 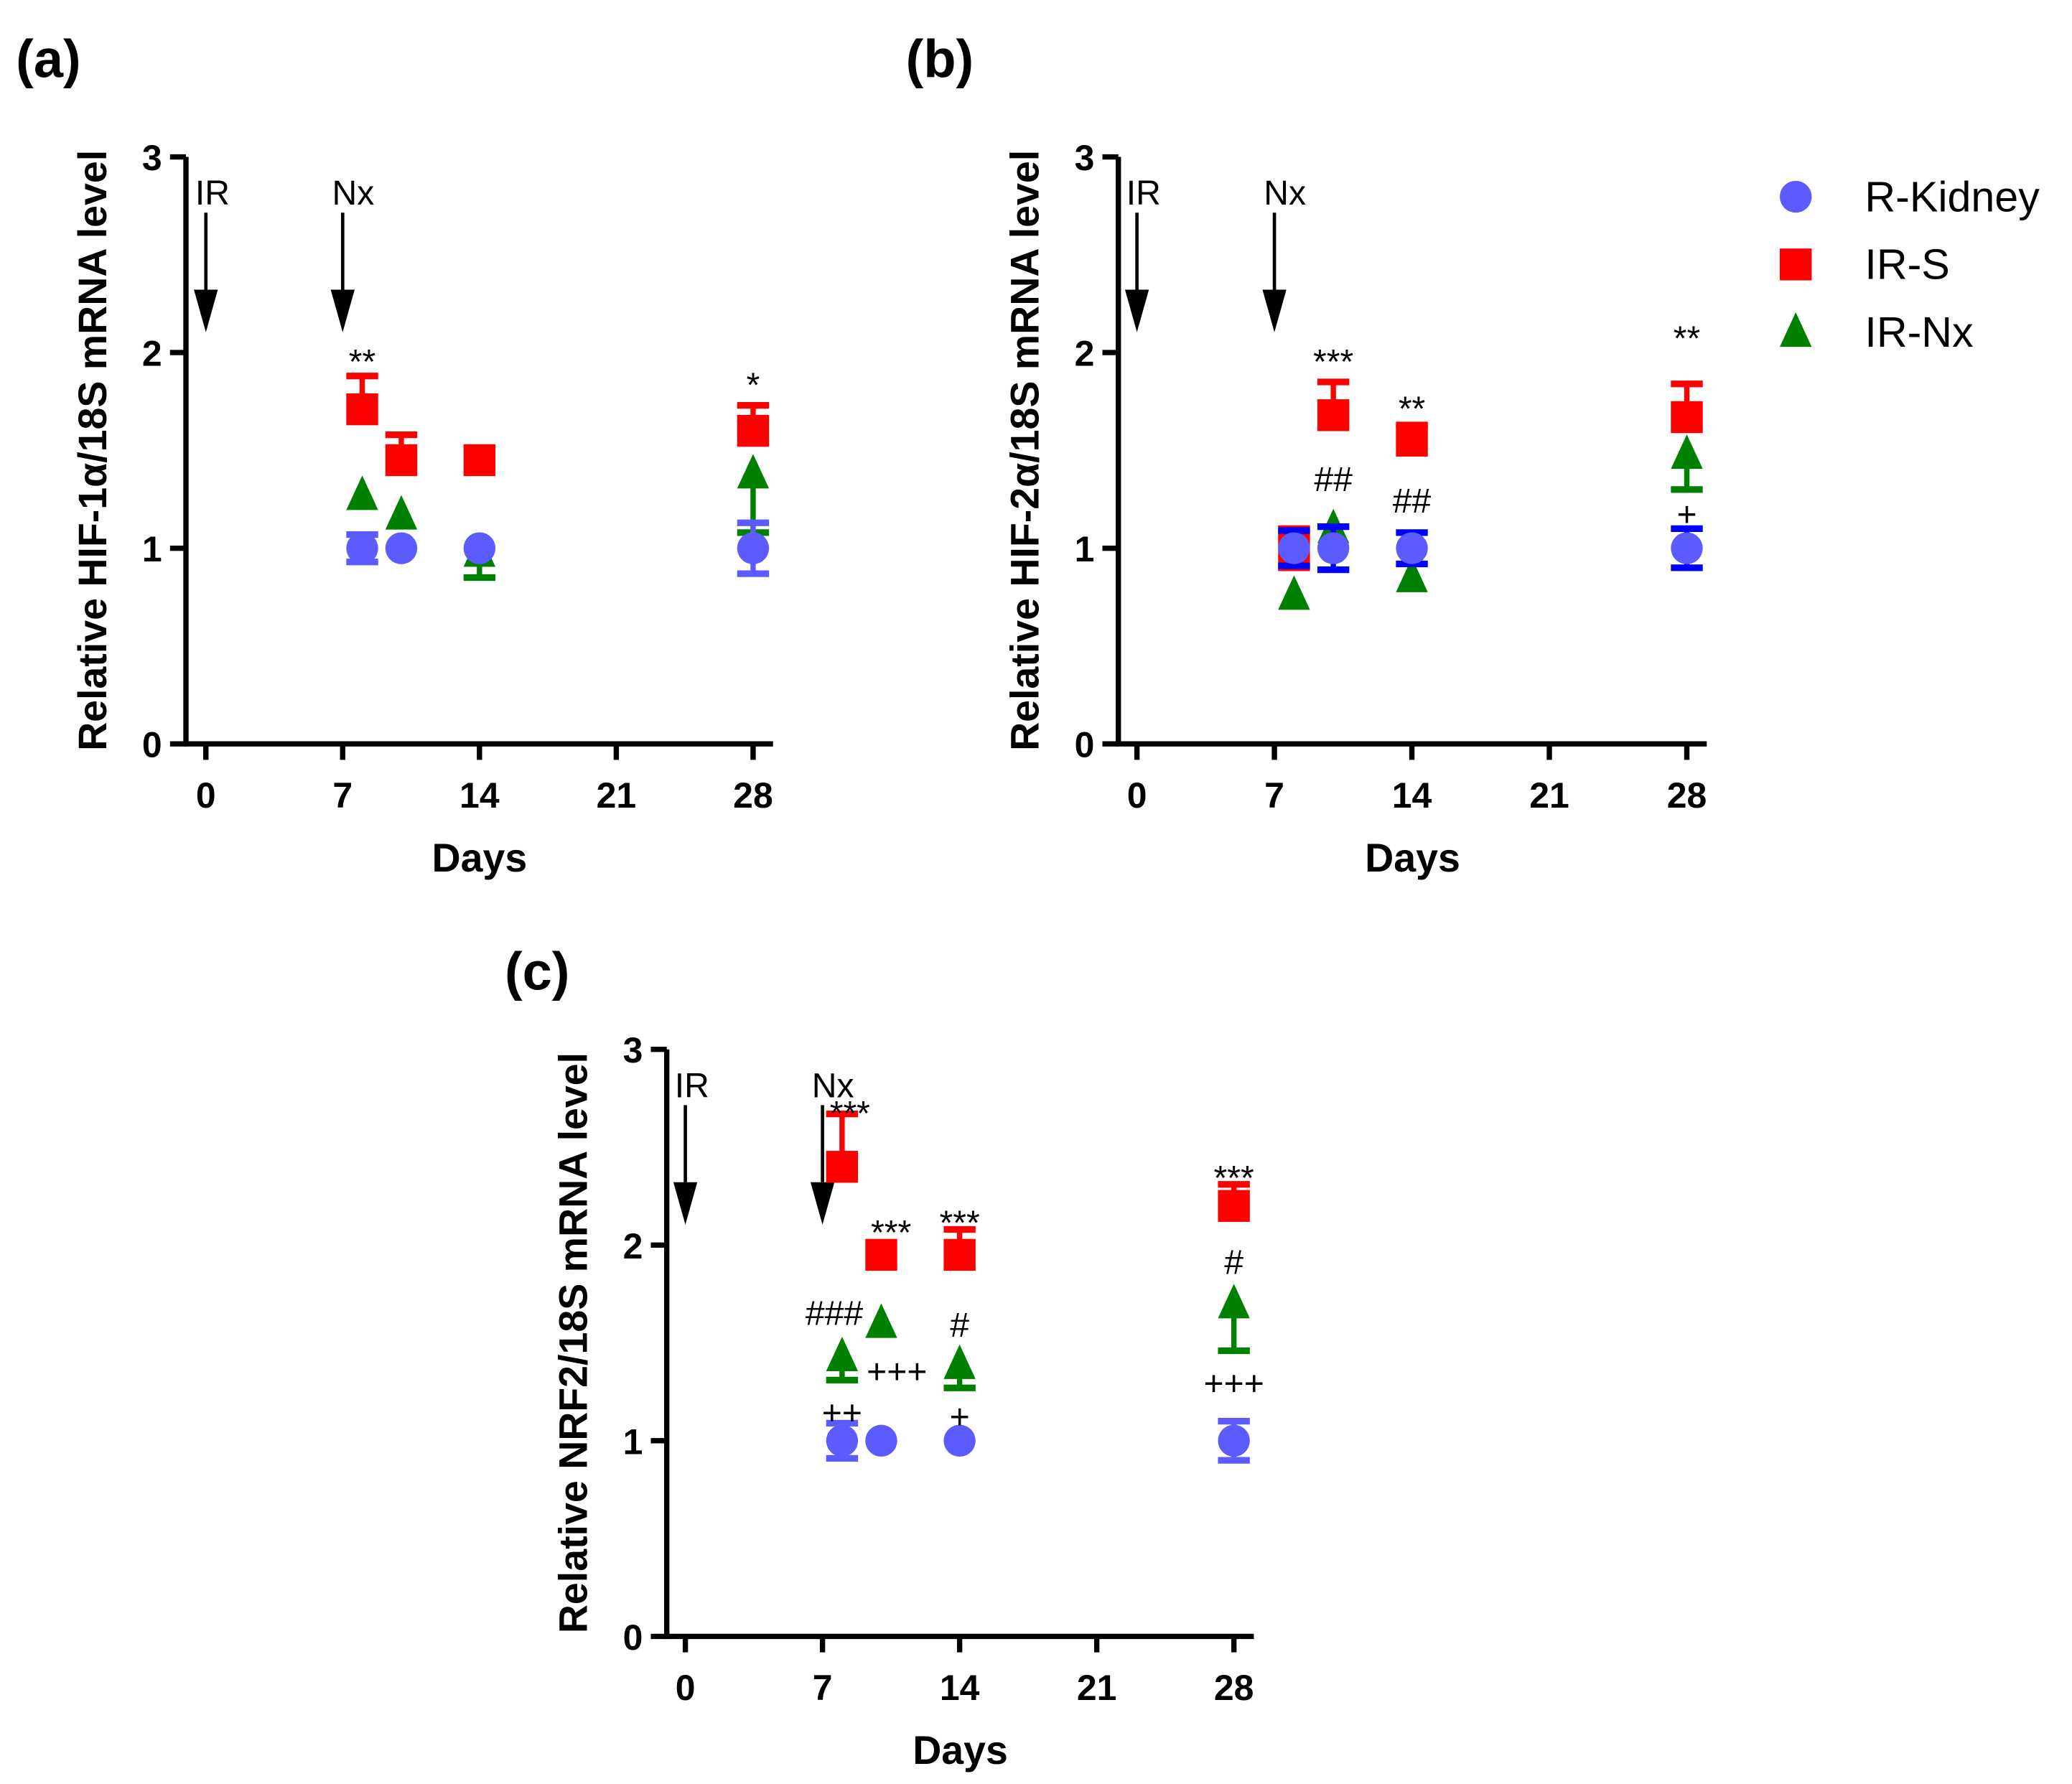 What do you see at coordinates (1919, 332) in the screenshot?
I see `legend-label: IR-Nx` at bounding box center [1919, 332].